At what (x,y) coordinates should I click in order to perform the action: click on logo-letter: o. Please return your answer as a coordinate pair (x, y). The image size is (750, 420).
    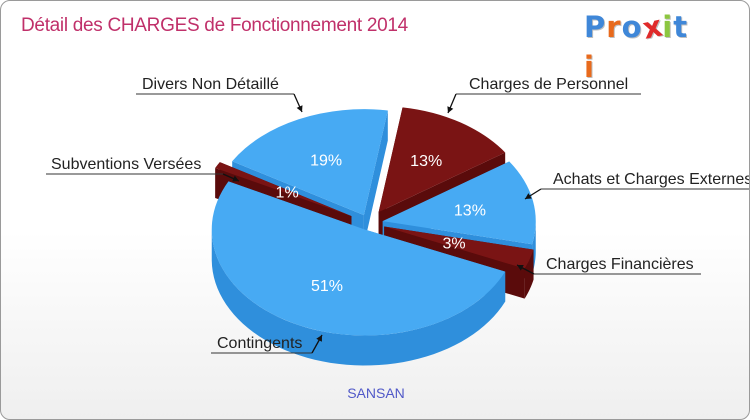
    Looking at the image, I should click on (632, 27).